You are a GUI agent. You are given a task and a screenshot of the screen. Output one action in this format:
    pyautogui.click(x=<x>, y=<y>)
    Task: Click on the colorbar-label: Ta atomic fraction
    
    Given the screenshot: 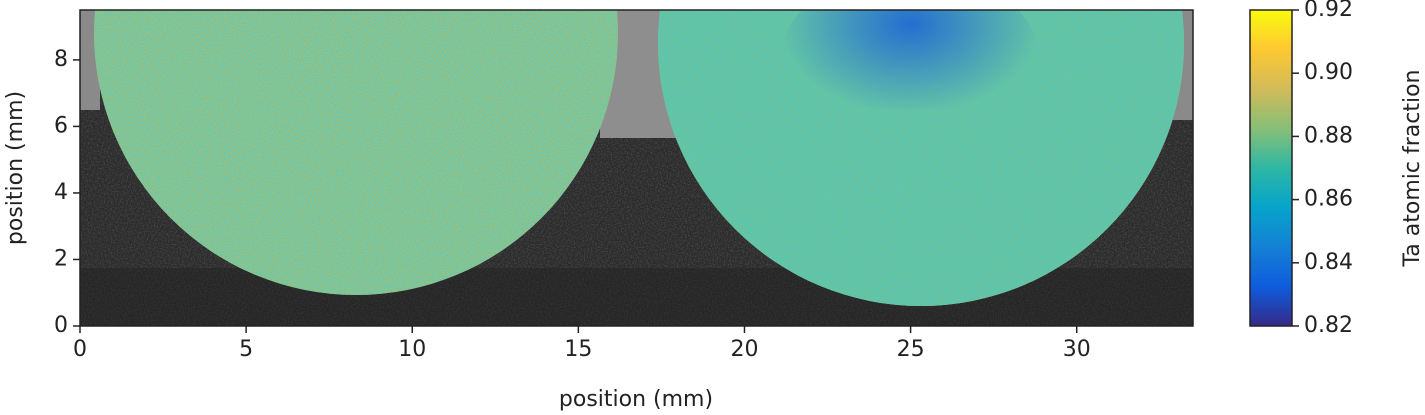 What is the action you would take?
    pyautogui.click(x=1412, y=169)
    